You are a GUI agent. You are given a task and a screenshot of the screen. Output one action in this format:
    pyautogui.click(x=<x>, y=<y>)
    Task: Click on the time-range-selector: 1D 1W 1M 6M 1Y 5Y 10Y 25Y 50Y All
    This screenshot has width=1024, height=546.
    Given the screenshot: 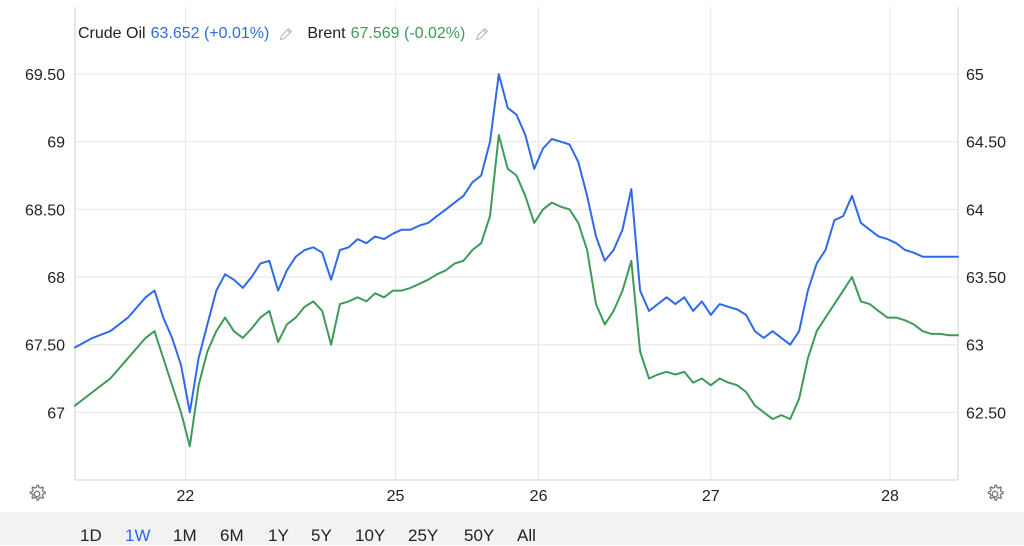 What is the action you would take?
    pyautogui.click(x=512, y=528)
    